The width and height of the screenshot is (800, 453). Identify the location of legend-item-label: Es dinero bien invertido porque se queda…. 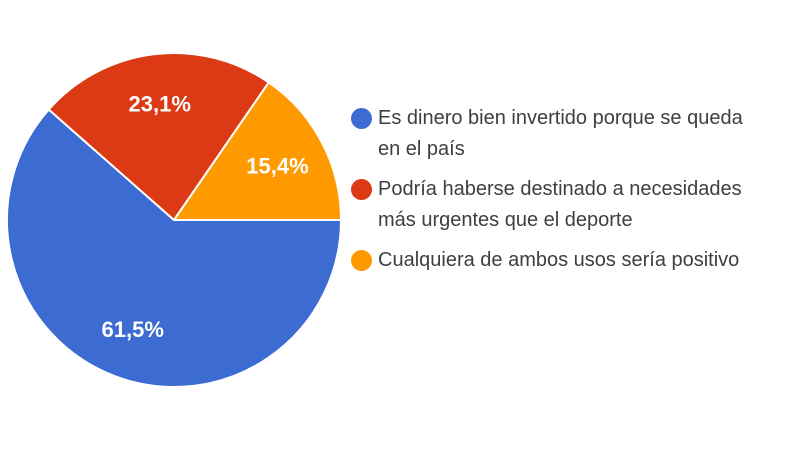
(560, 133).